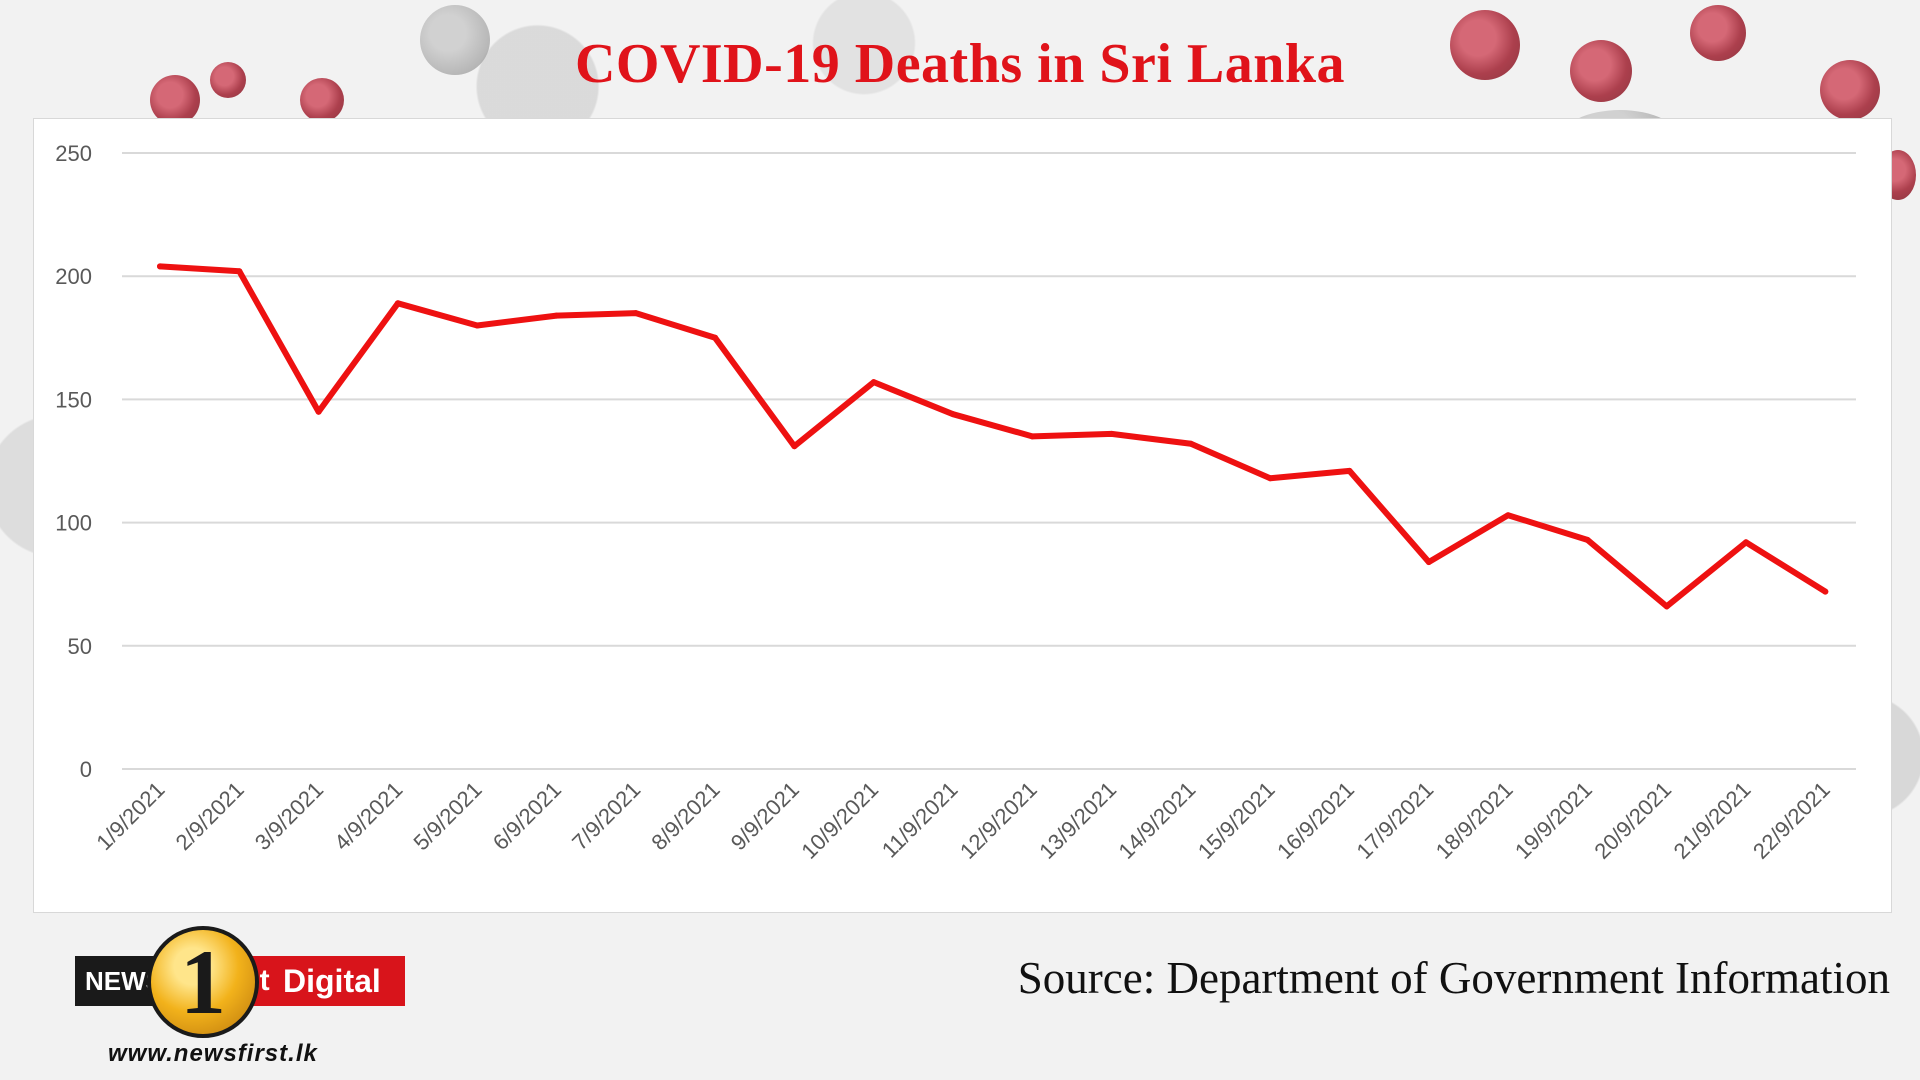  Describe the element at coordinates (1712, 820) in the screenshot. I see `x-tick-label: 21/9/2021` at that location.